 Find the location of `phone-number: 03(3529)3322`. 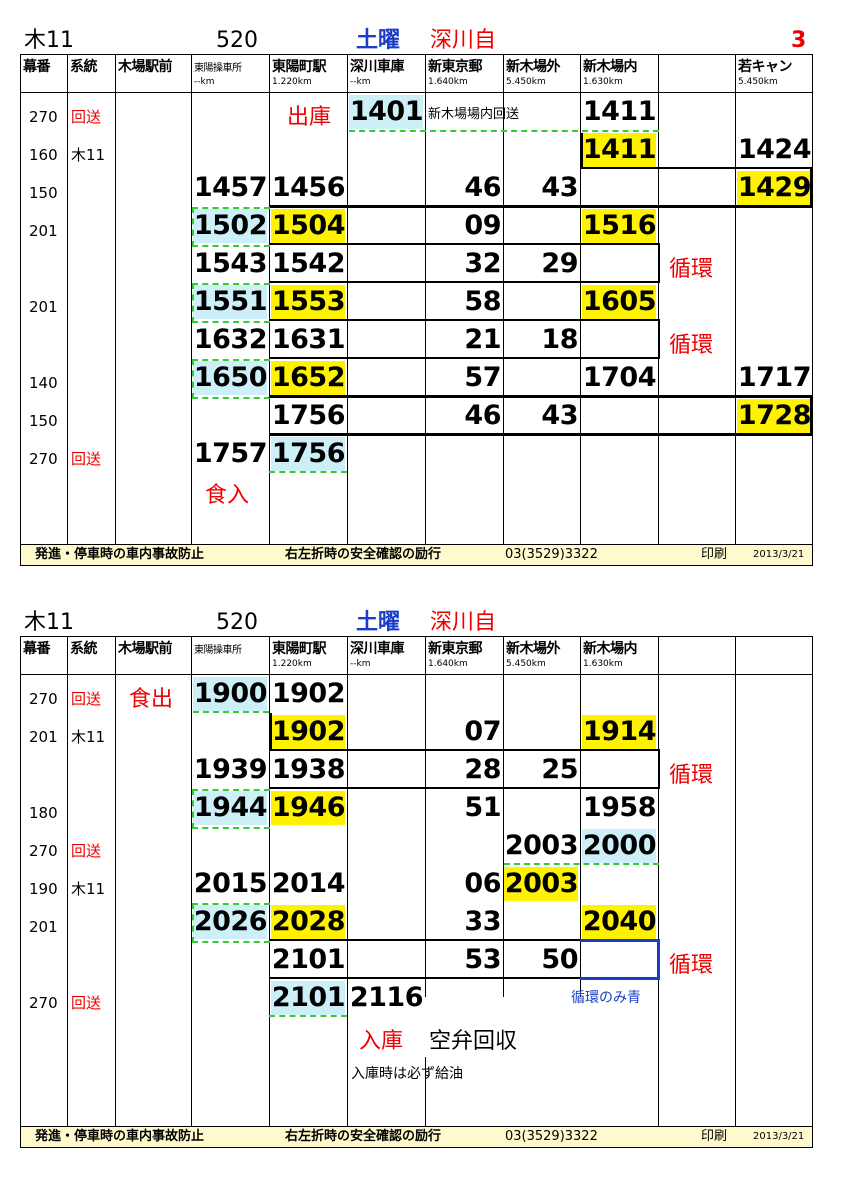

phone-number: 03(3529)3322 is located at coordinates (551, 554).